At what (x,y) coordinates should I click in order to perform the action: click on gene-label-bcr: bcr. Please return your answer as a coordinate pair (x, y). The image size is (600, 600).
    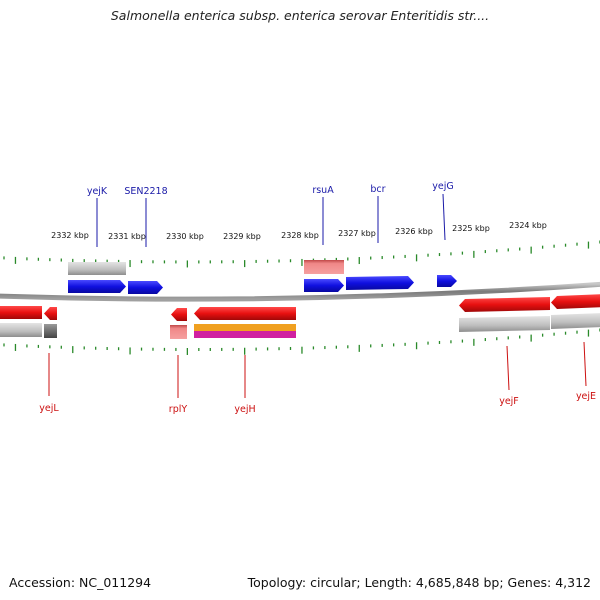
    Looking at the image, I should click on (377, 189).